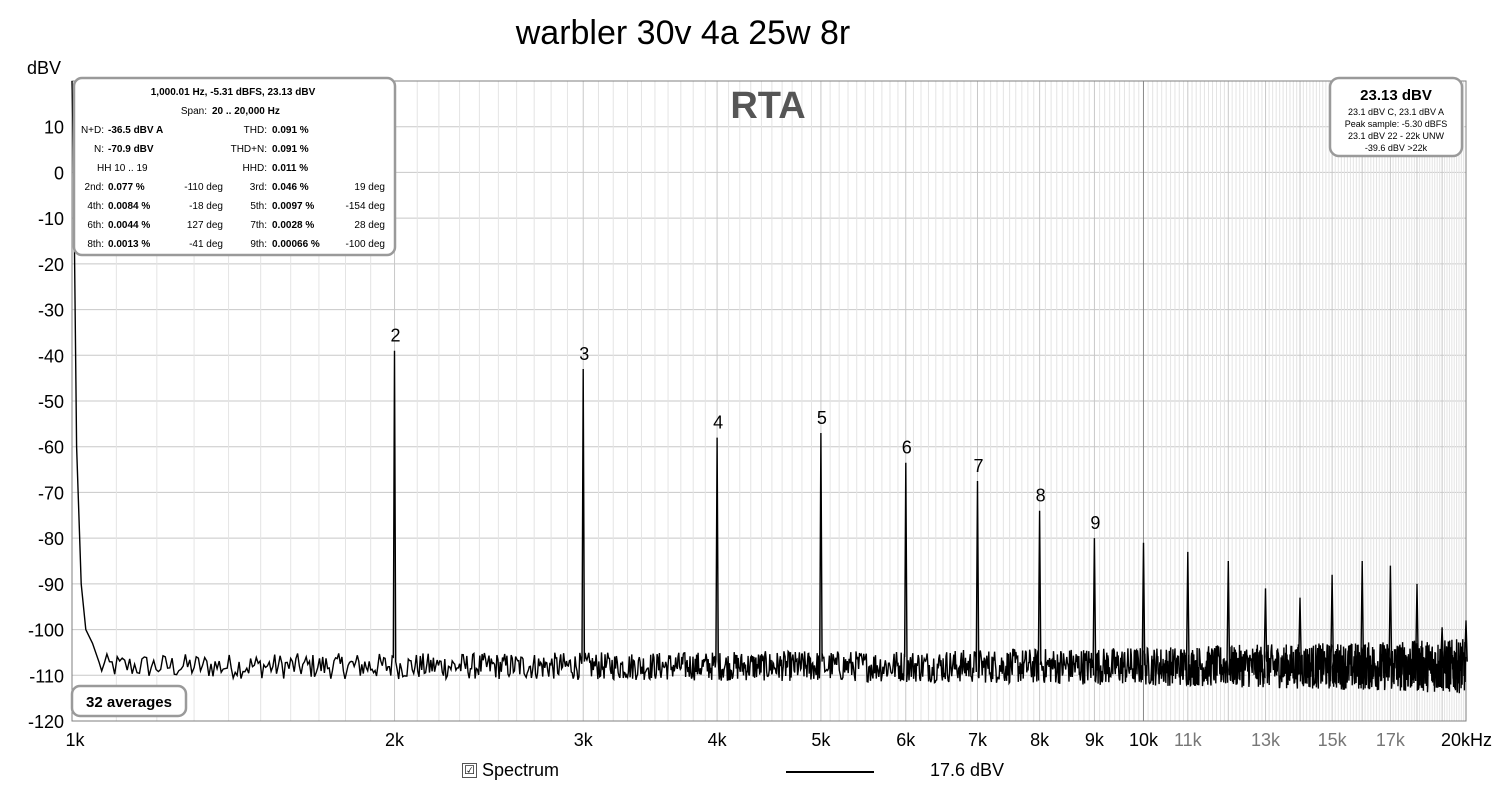  What do you see at coordinates (746, 429) in the screenshot?
I see `harmonic-peaks: 2 3 4 5 6 7 8 9` at bounding box center [746, 429].